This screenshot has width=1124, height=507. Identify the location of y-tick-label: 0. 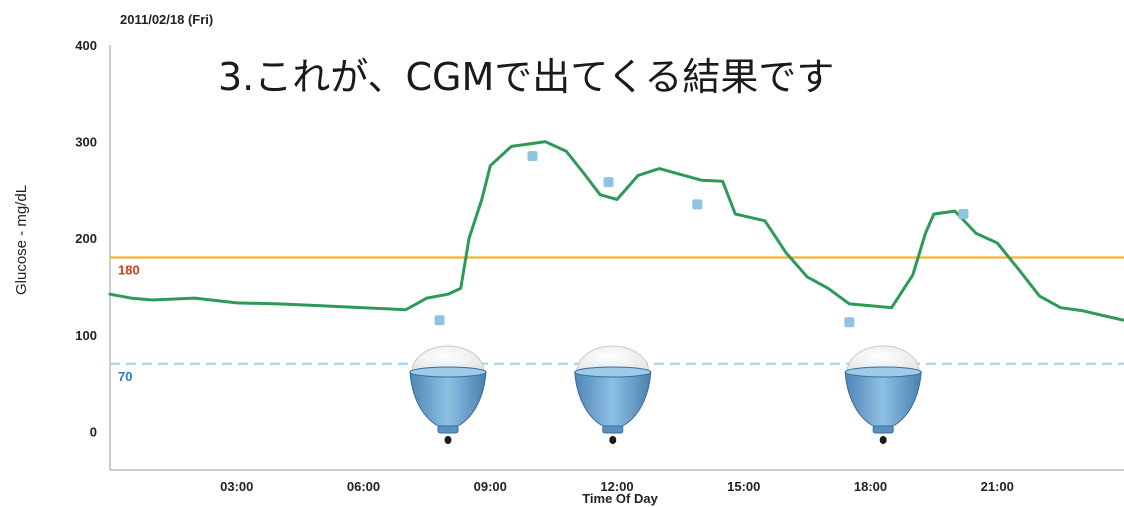
(93, 431).